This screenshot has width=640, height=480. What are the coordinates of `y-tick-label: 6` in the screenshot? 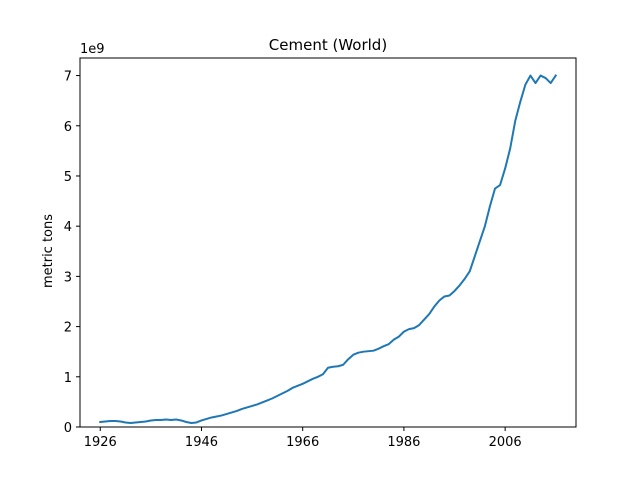 It's located at (68, 127).